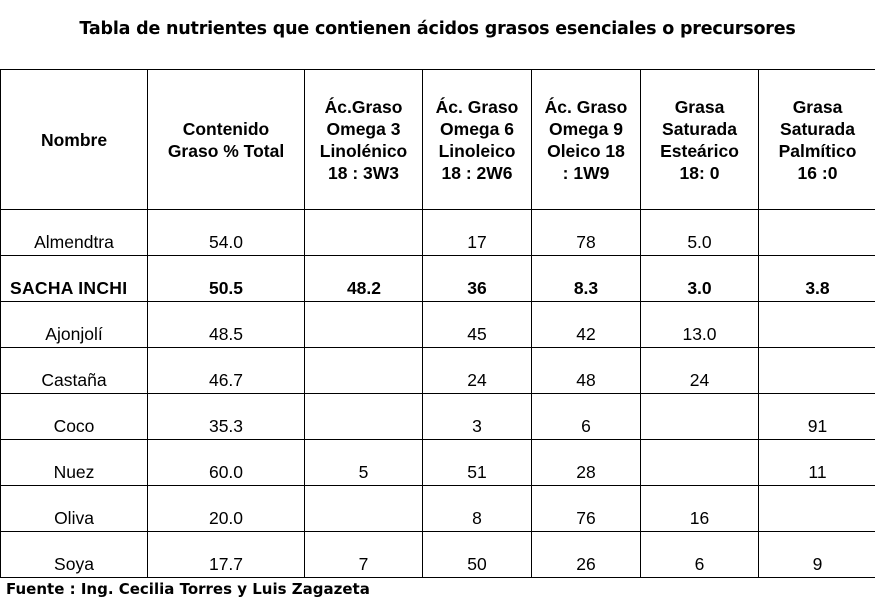  Describe the element at coordinates (586, 370) in the screenshot. I see `cell-omega9: 48` at that location.